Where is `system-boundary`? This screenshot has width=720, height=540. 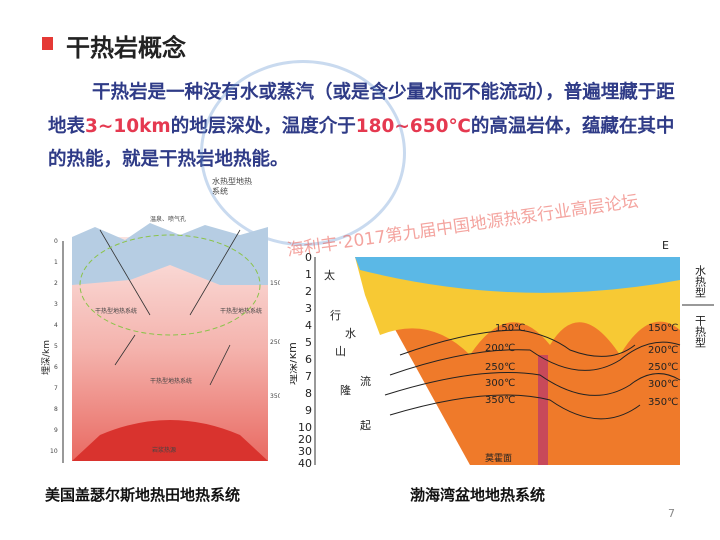
system-boundary is located at coordinates (170, 285).